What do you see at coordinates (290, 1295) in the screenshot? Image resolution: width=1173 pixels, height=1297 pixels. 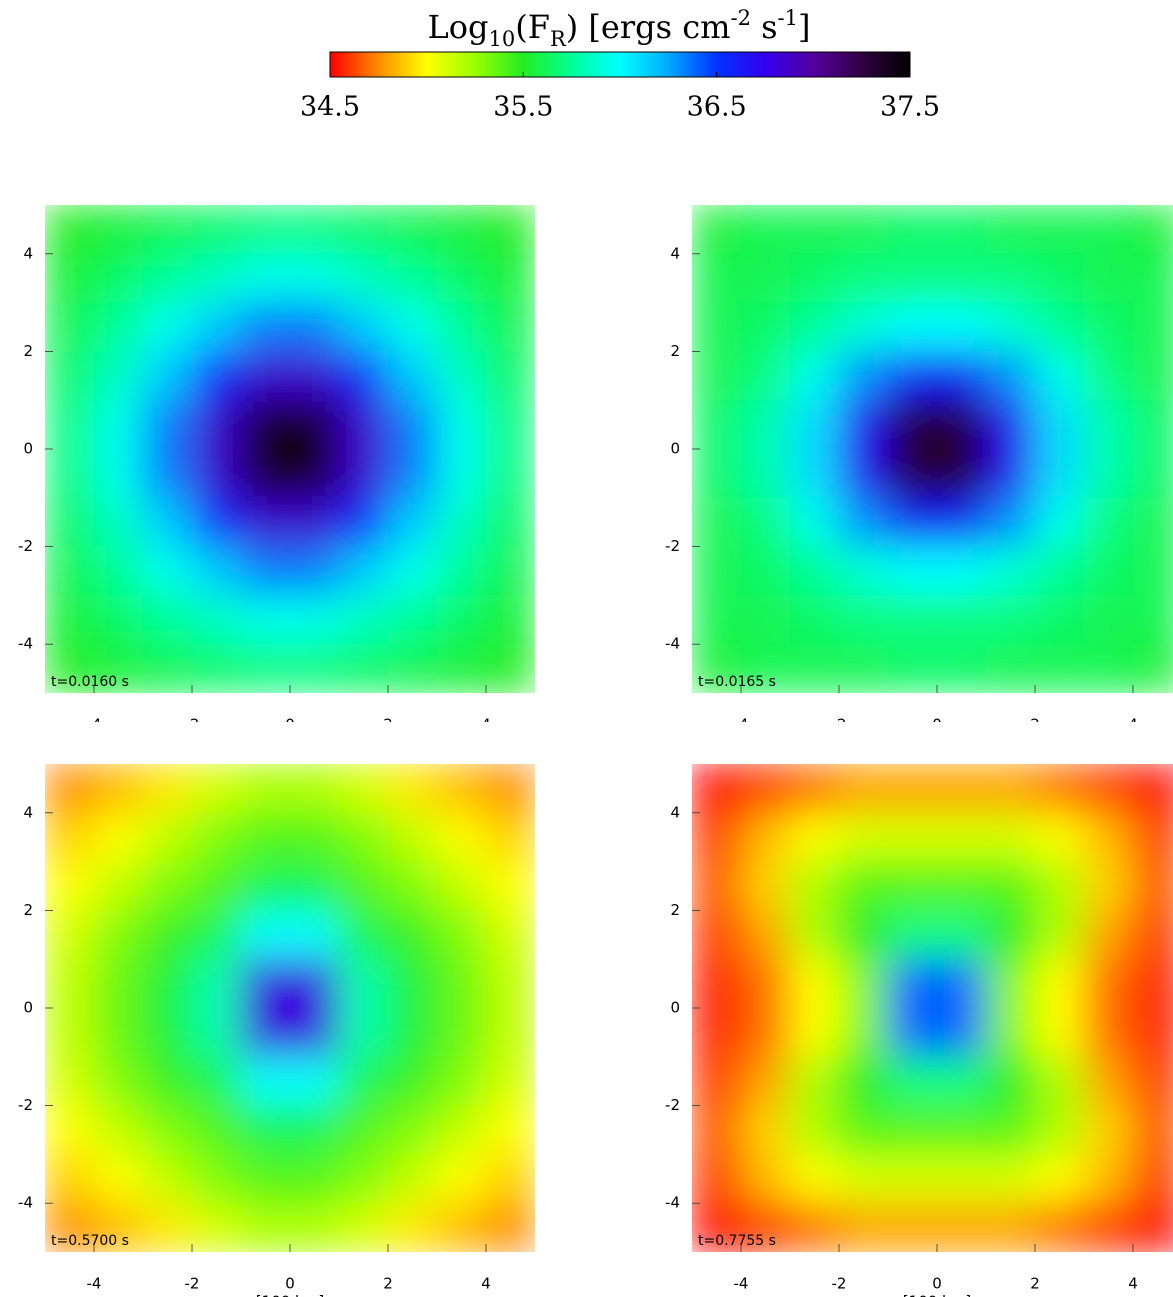 I see `x-axis-label: [100 km]` at bounding box center [290, 1295].